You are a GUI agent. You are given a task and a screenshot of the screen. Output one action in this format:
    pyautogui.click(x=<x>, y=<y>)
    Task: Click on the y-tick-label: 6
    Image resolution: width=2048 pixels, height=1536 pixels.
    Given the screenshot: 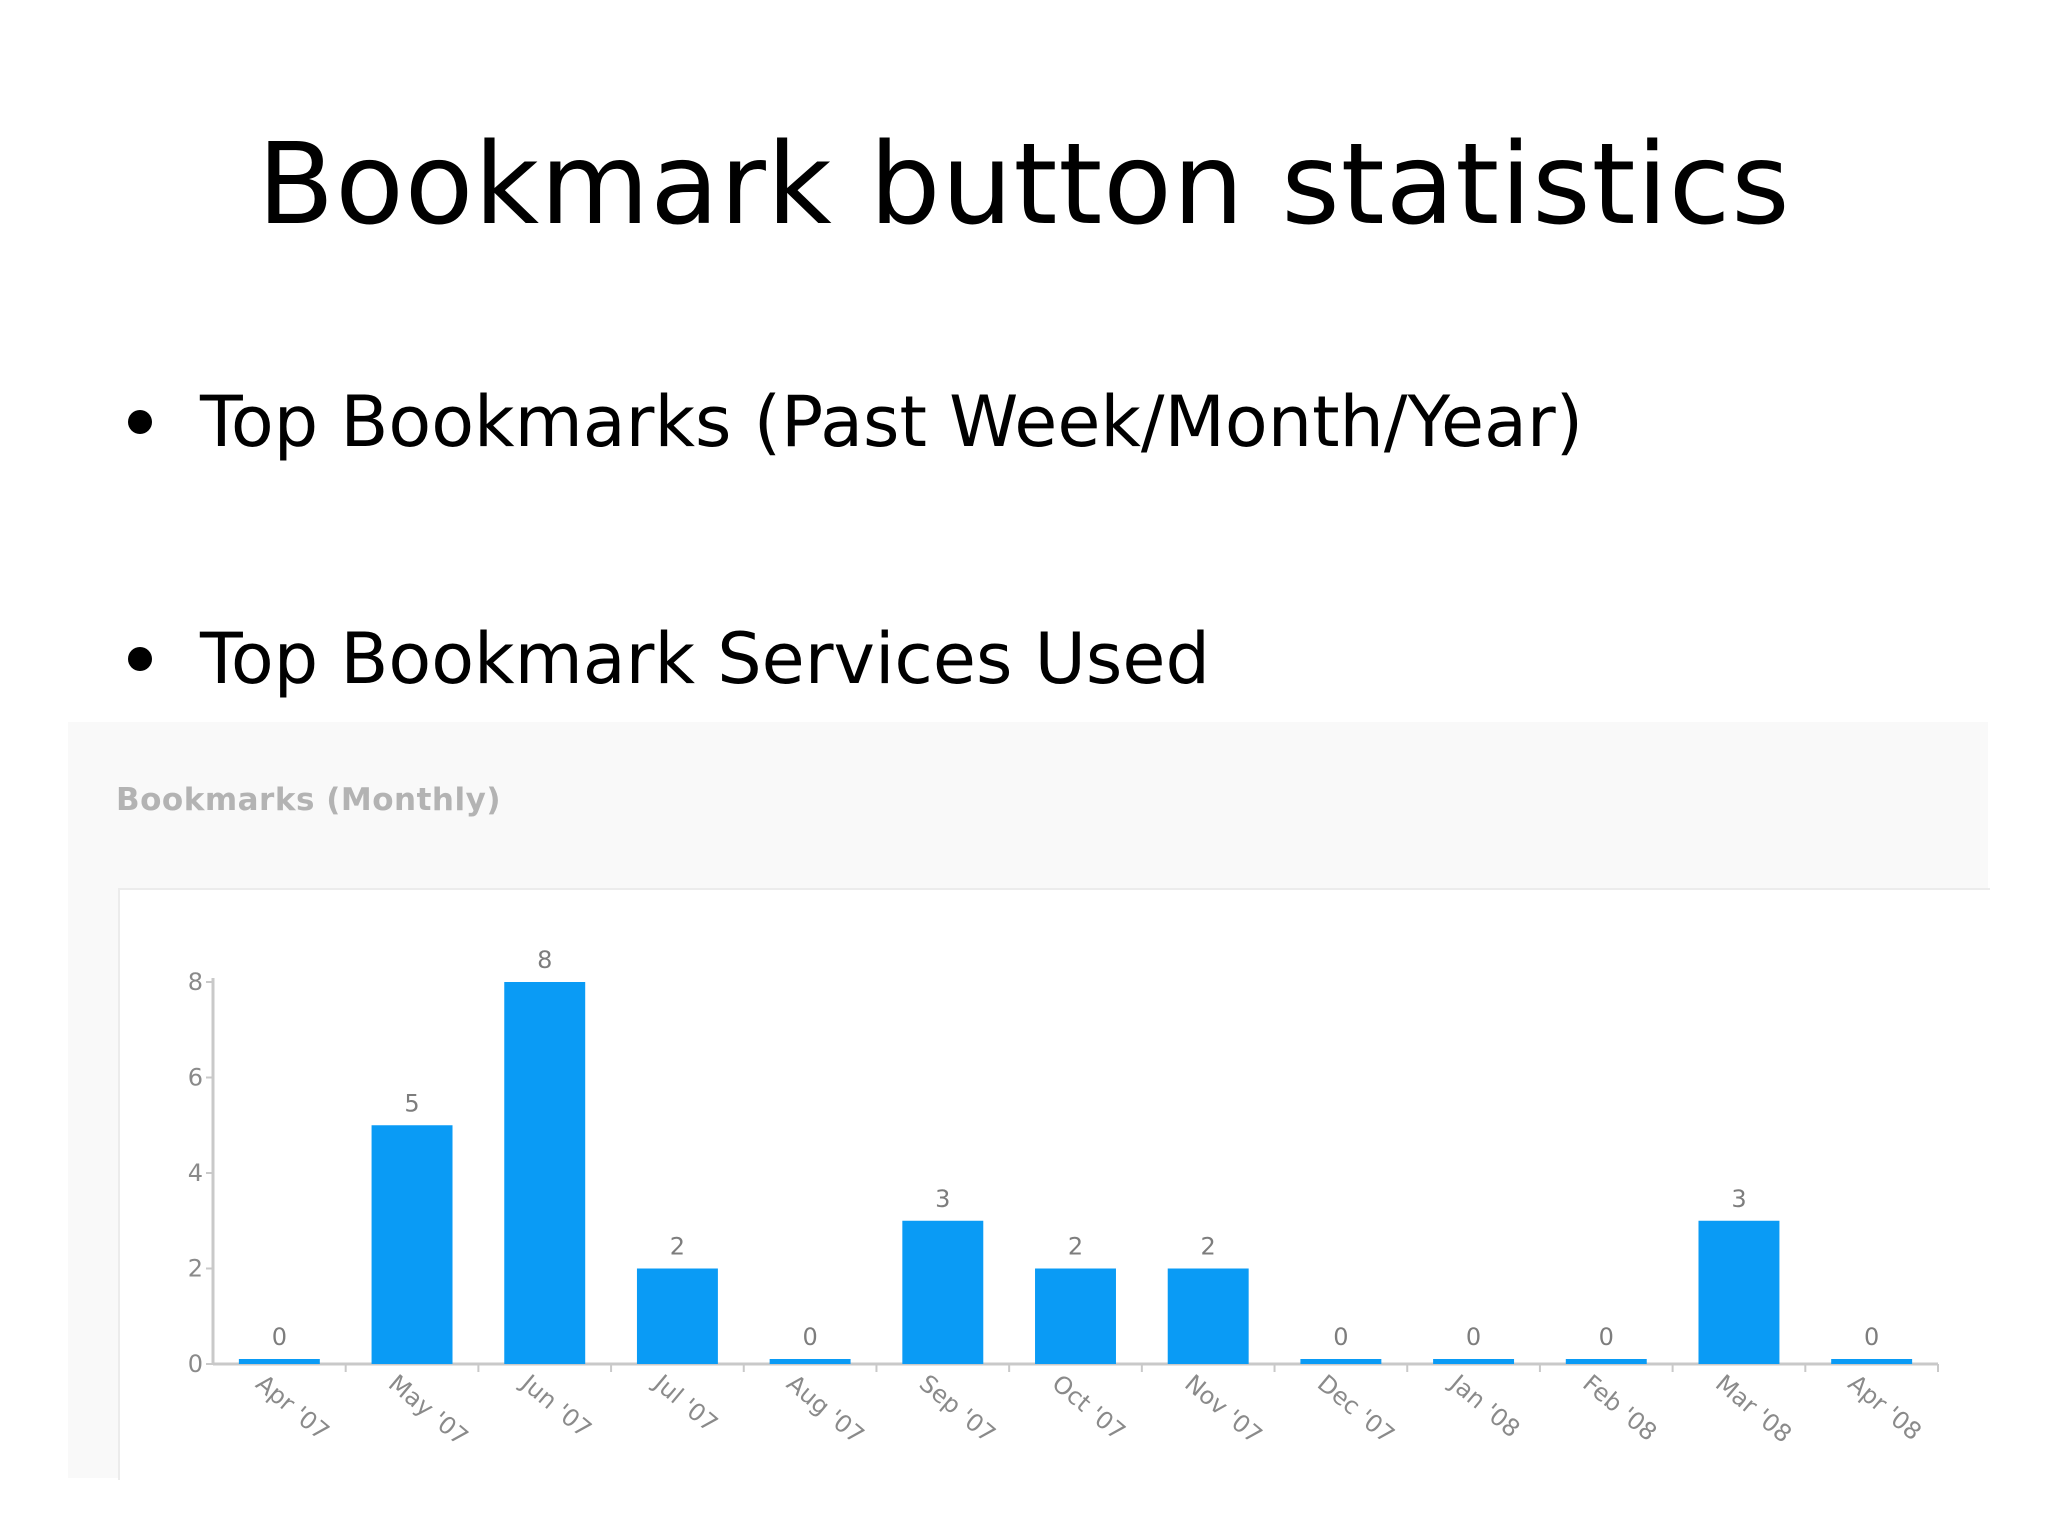 What is the action you would take?
    pyautogui.click(x=195, y=1078)
    